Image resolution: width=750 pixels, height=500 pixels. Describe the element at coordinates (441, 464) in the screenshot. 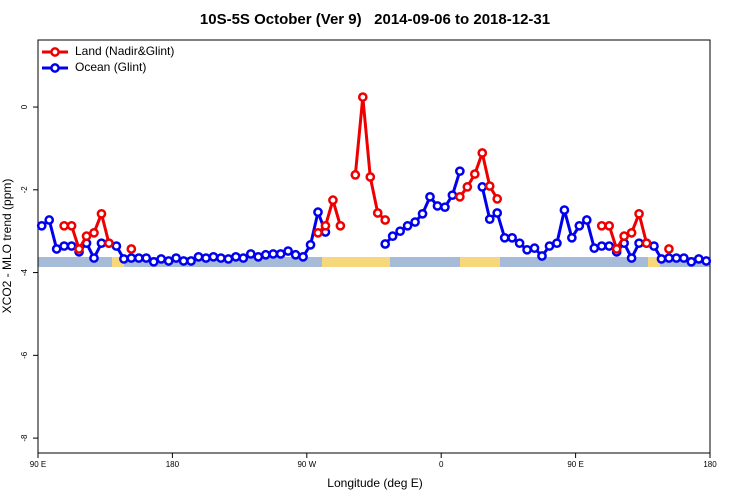

I see `x-tick-label: 0` at that location.